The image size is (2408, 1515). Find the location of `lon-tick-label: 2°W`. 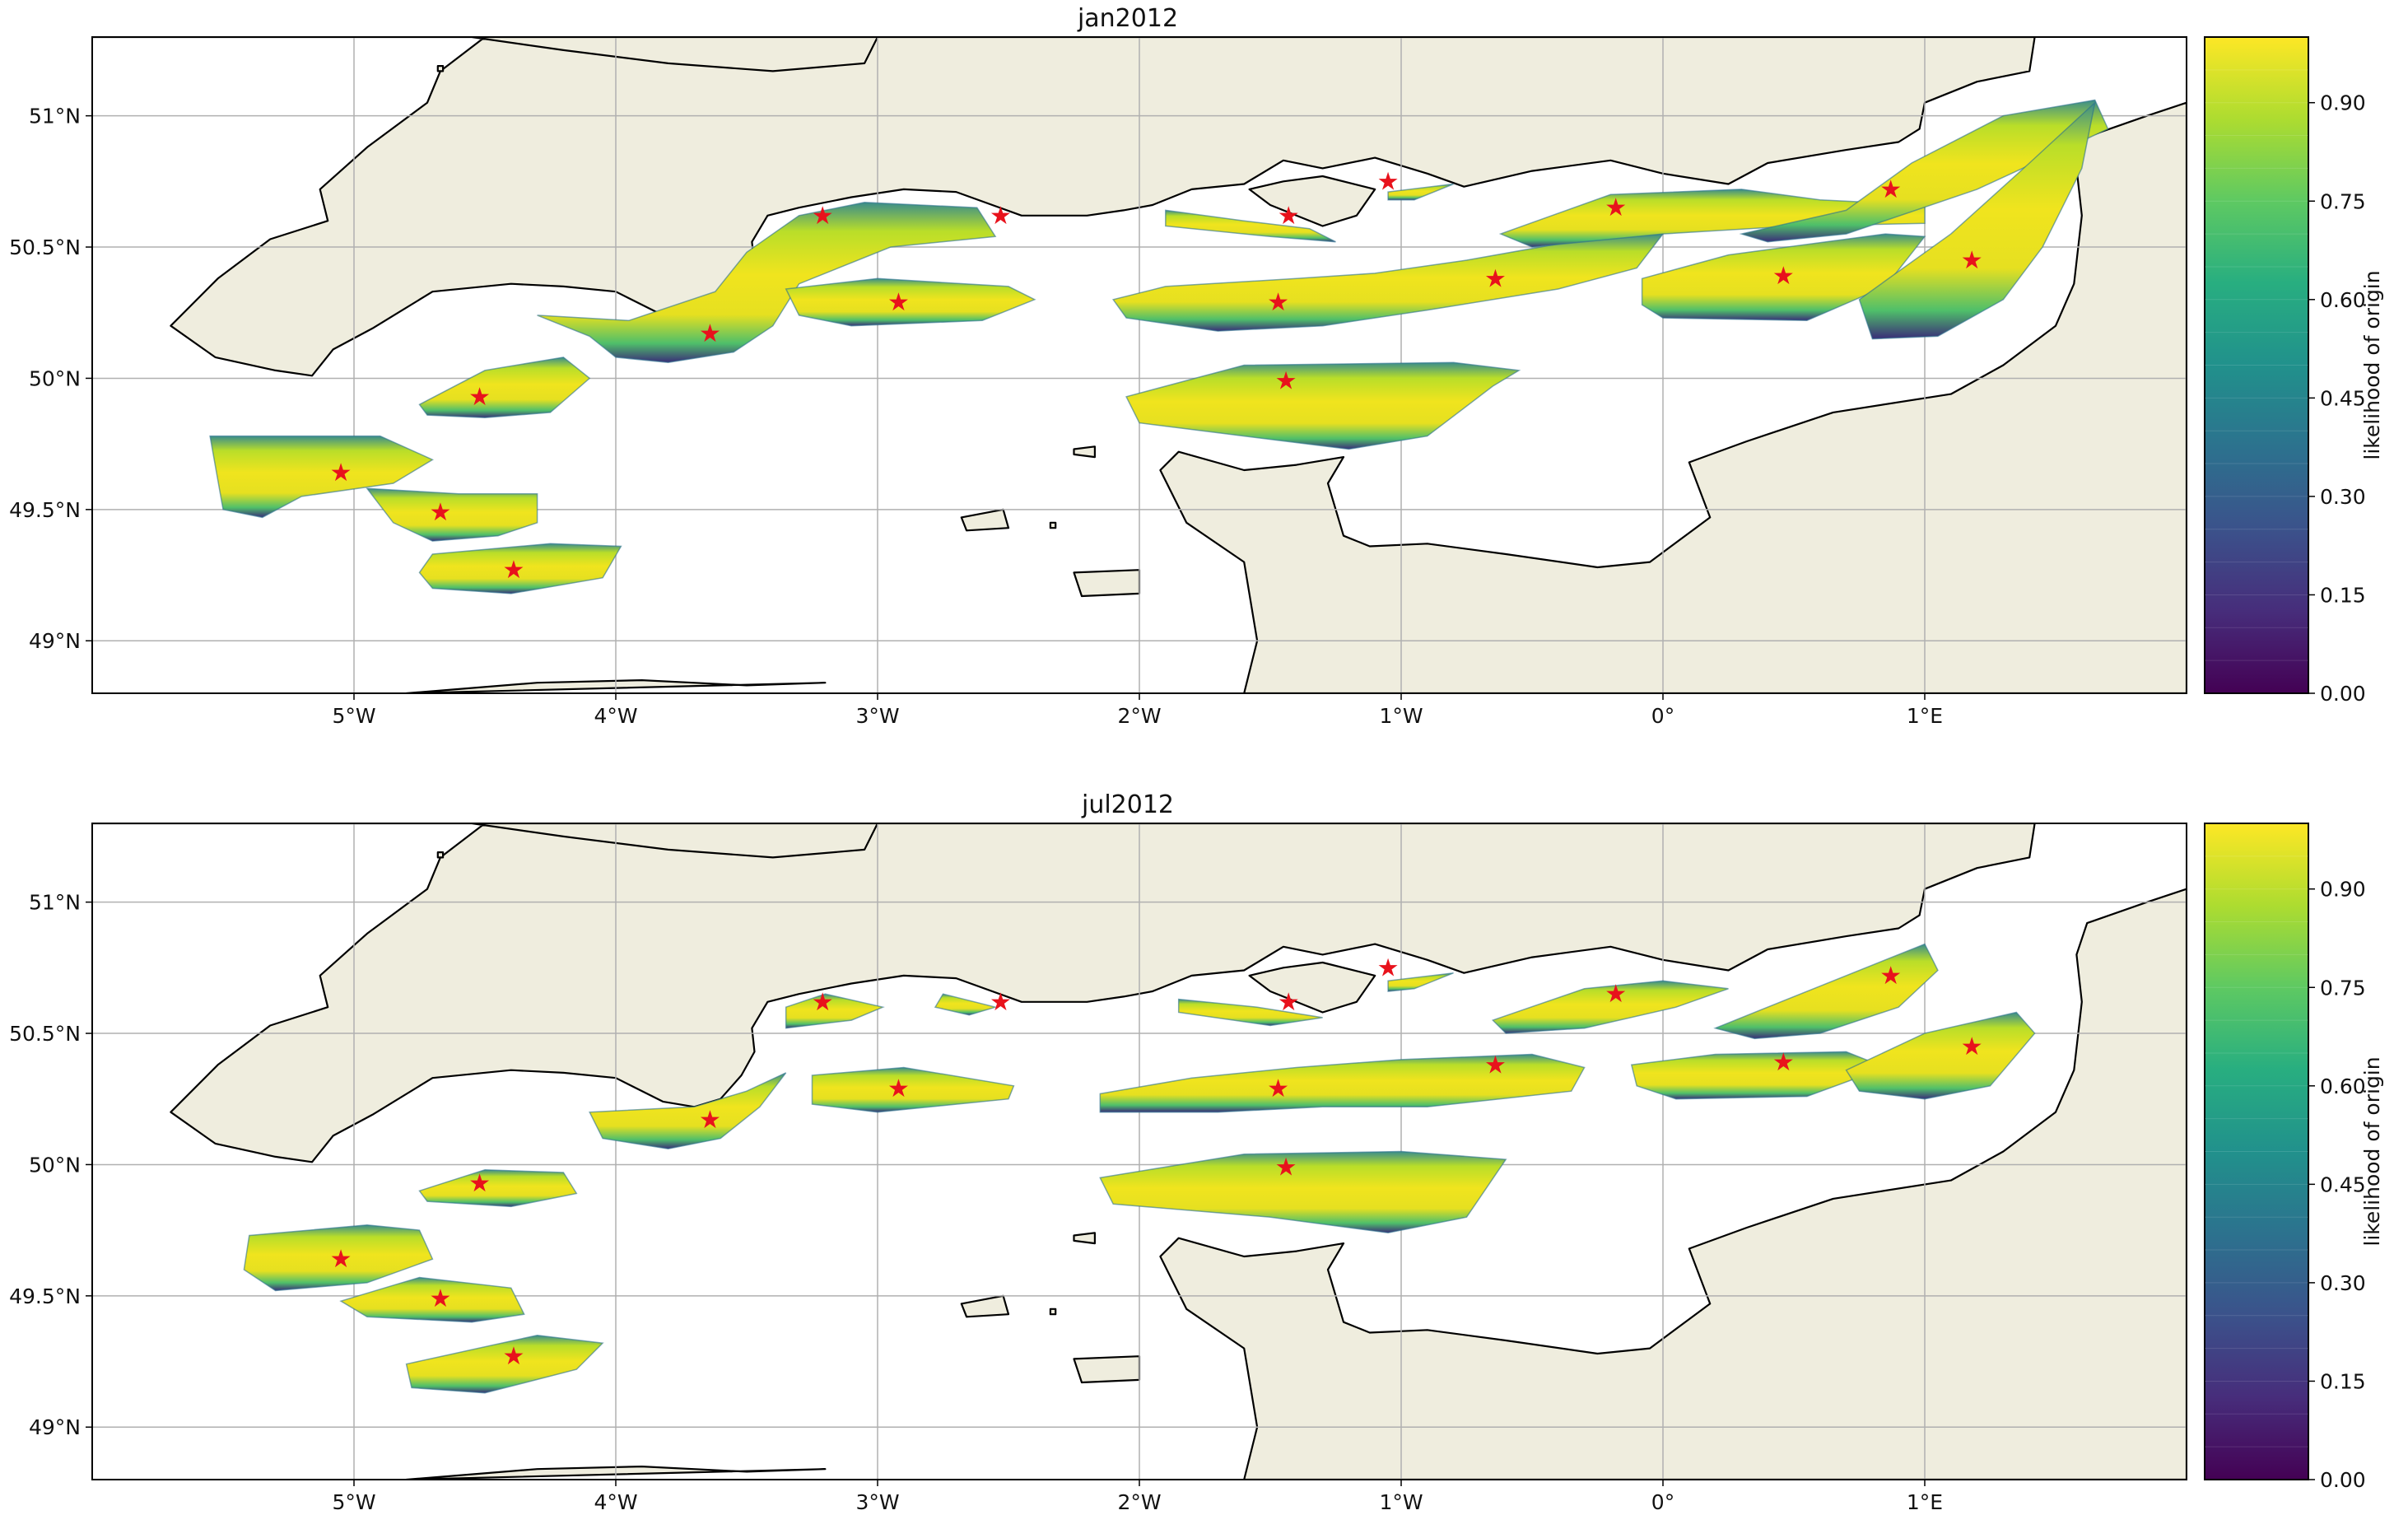

lon-tick-label: 2°W is located at coordinates (1139, 716).